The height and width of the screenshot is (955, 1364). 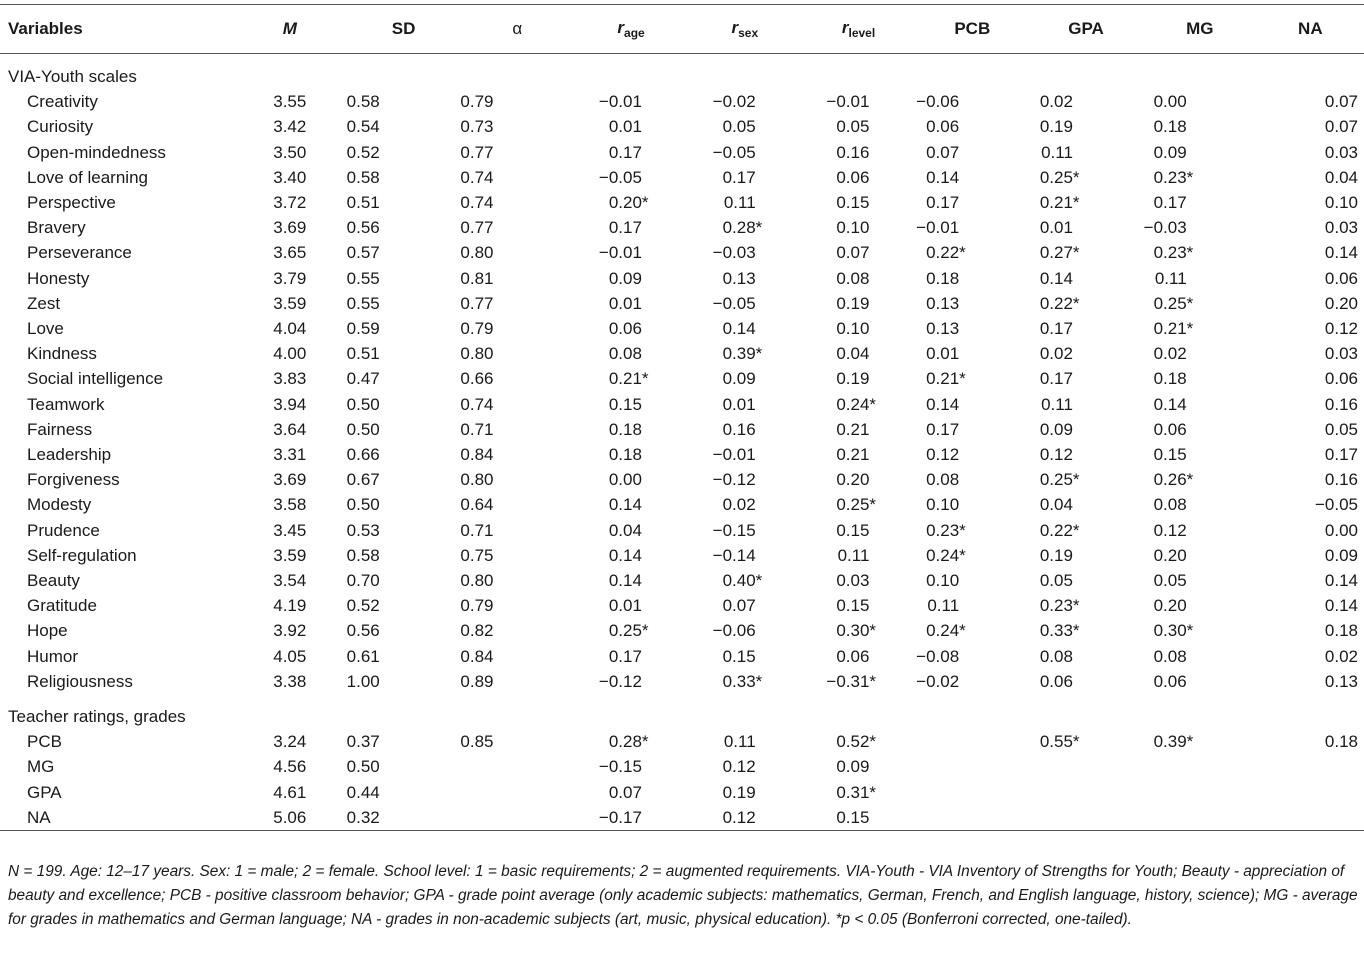 I want to click on table-cell: 0.51, so click(x=363, y=354).